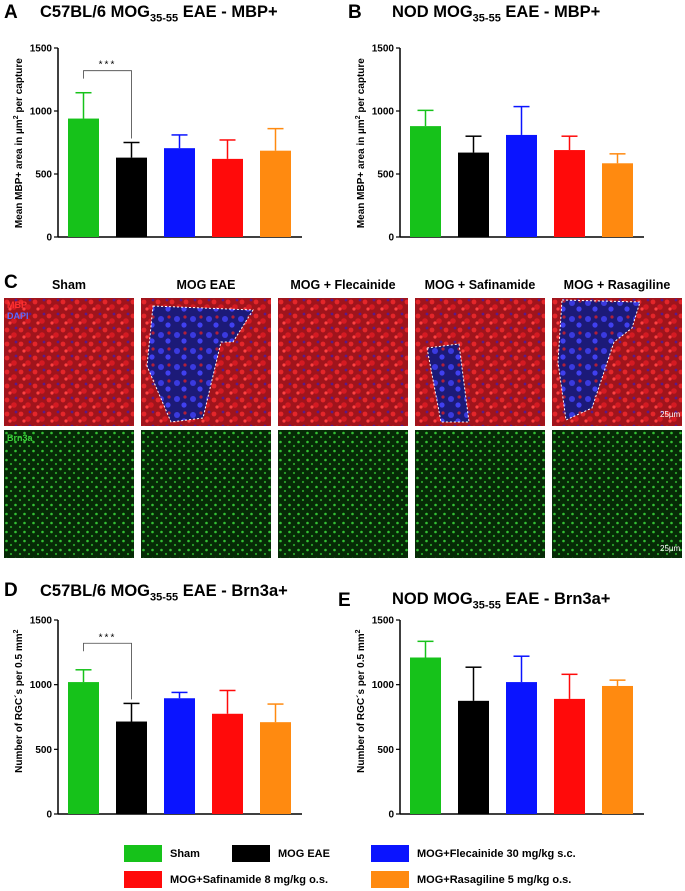  I want to click on column-header-2: MOG EAE, so click(206, 285).